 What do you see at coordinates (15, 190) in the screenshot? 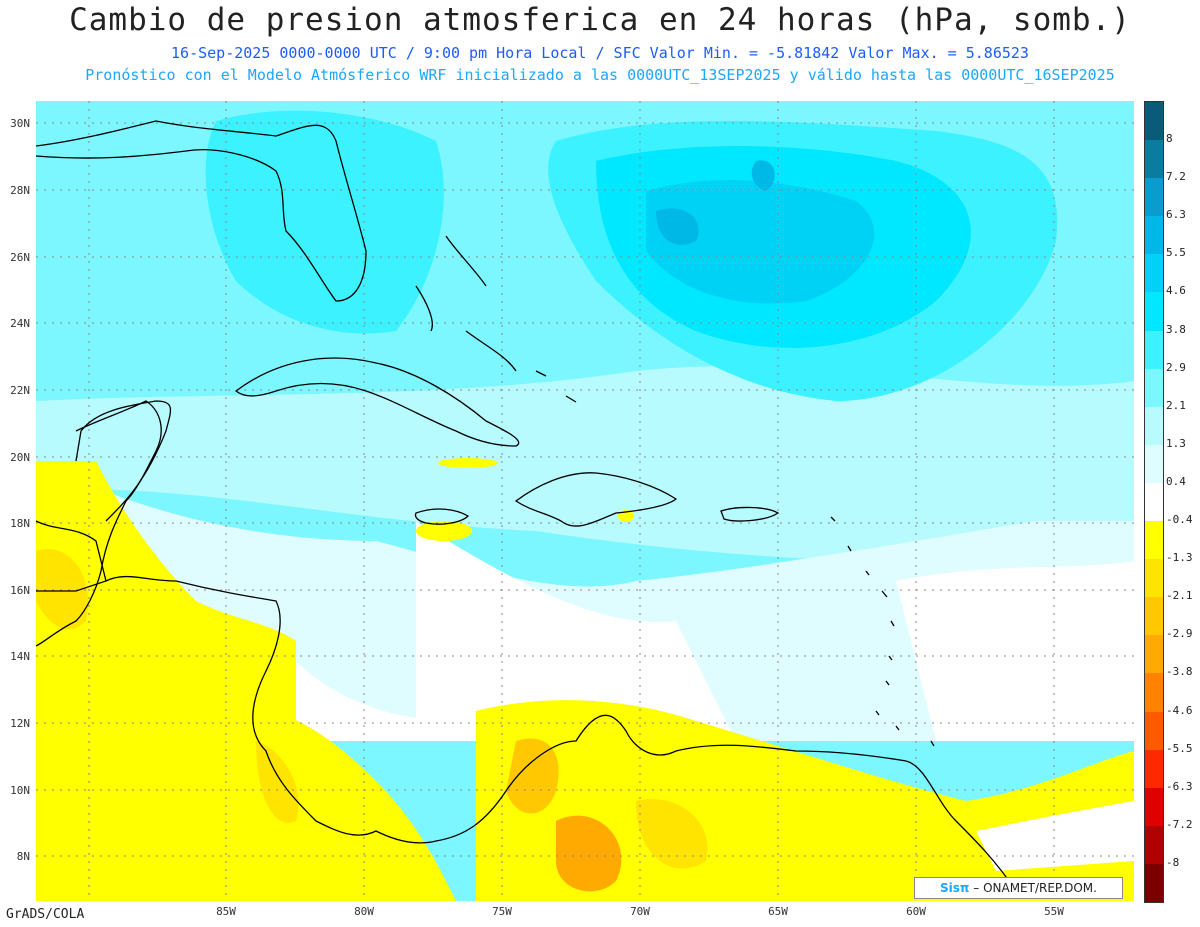
I see `lat-label: 28N` at bounding box center [15, 190].